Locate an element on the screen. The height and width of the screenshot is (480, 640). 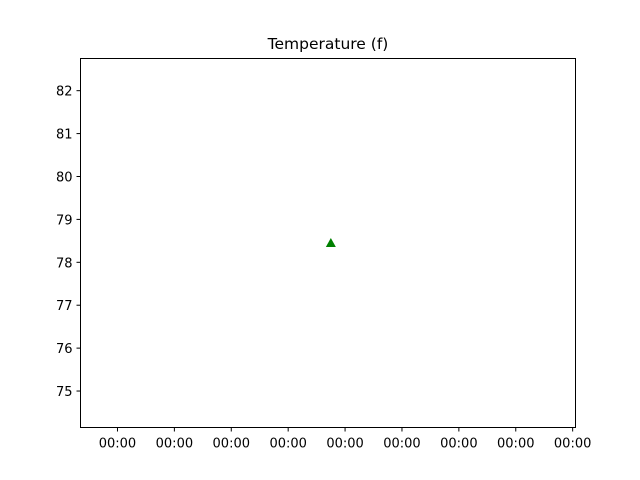
y-tick-label: 76 is located at coordinates (64, 349).